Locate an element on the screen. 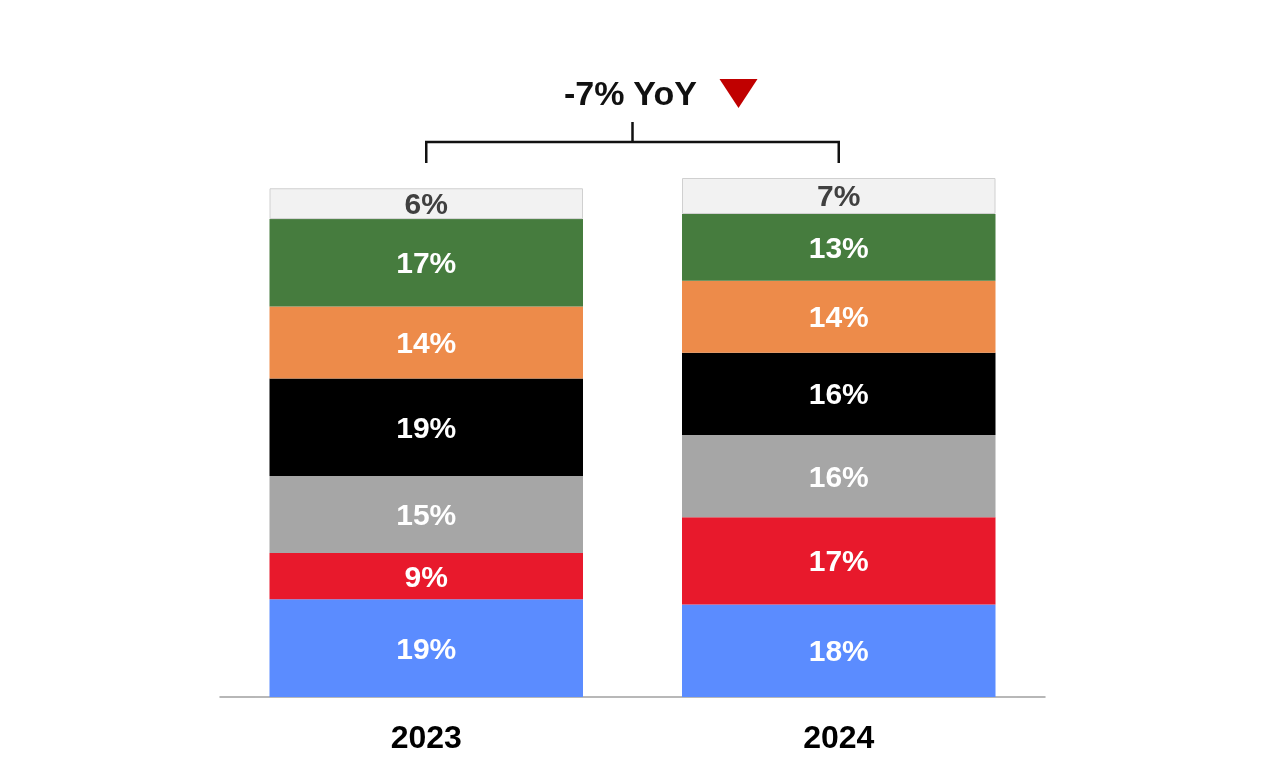  text: -7% YoY is located at coordinates (630, 93).